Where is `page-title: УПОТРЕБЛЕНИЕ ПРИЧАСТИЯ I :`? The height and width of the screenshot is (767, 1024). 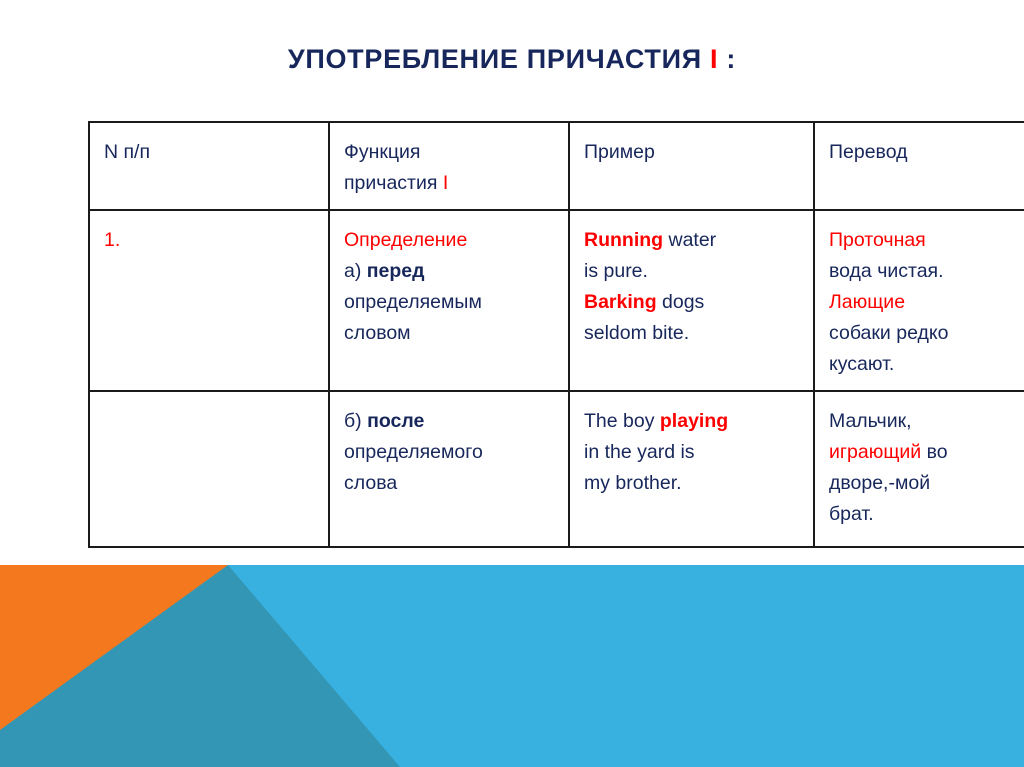 page-title: УПОТРЕБЛЕНИЕ ПРИЧАСТИЯ I : is located at coordinates (512, 59).